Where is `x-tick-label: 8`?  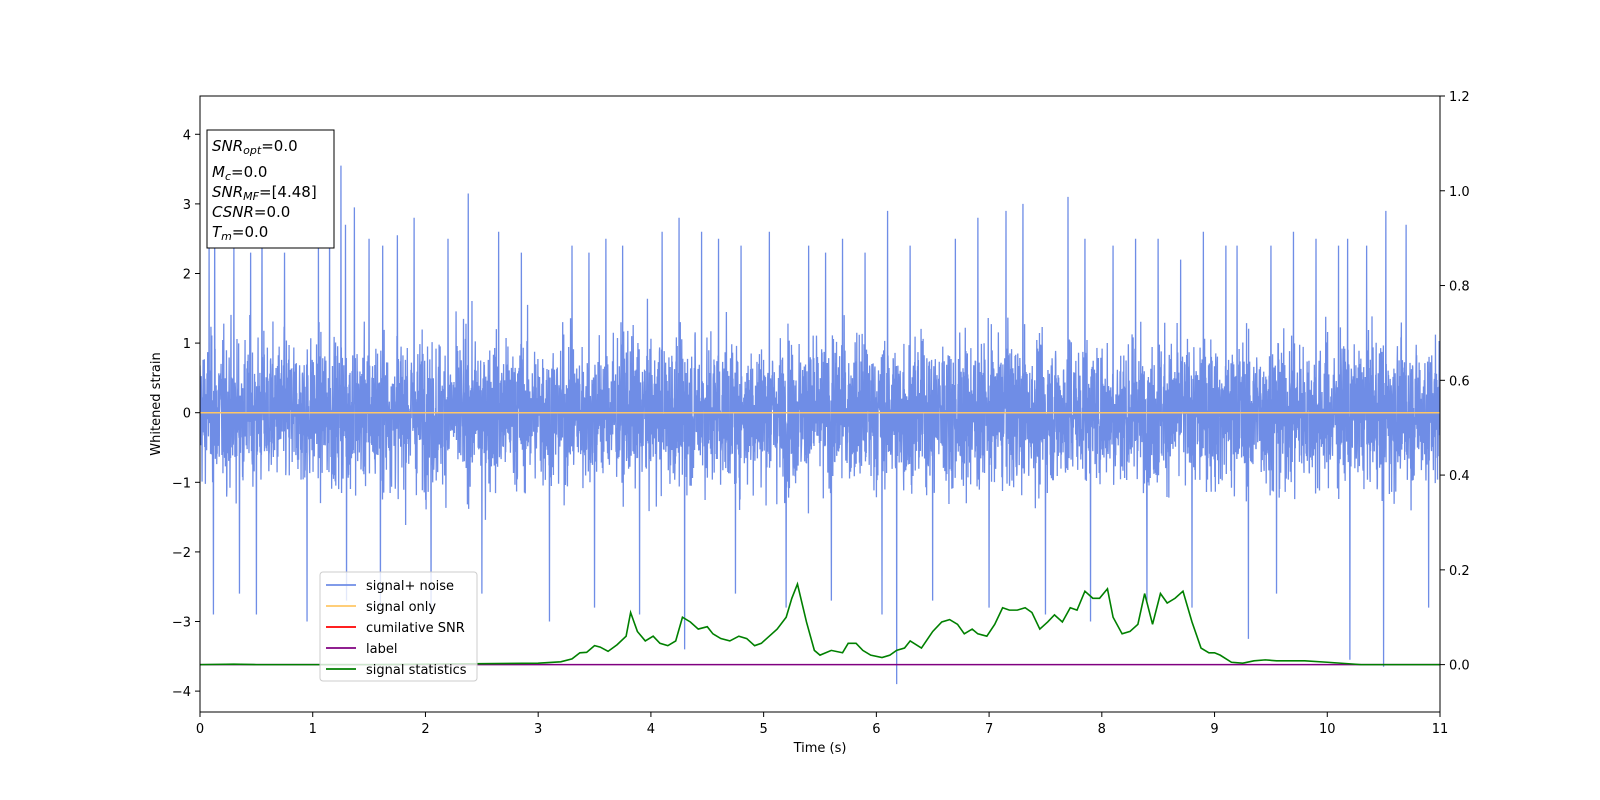 x-tick-label: 8 is located at coordinates (1102, 729).